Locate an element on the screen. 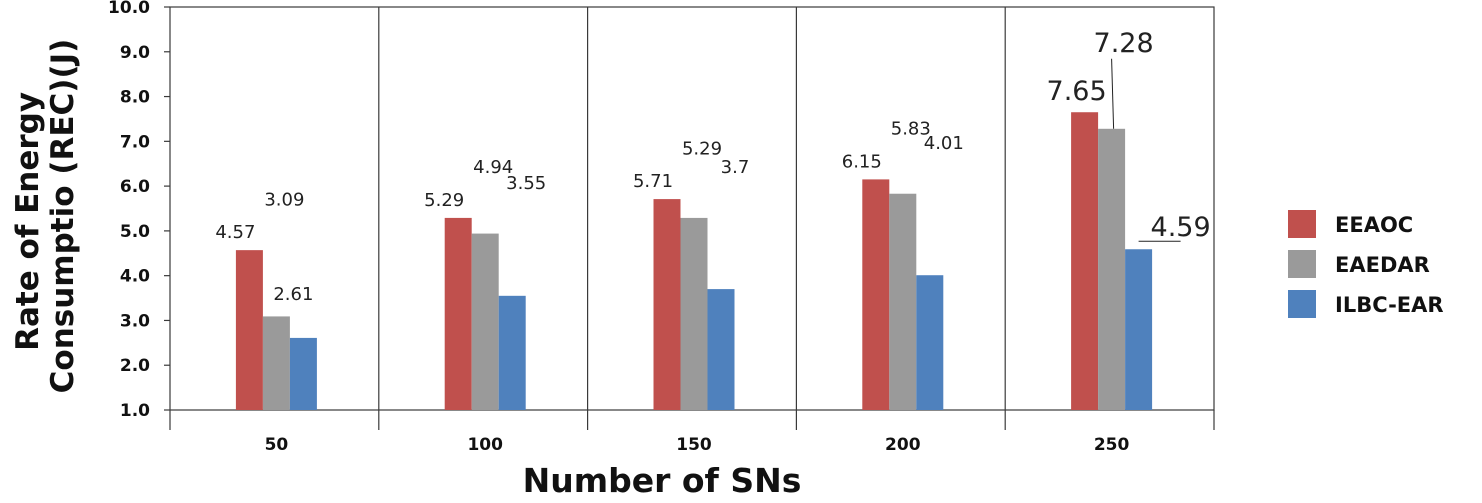 This screenshot has height=503, width=1482. y-tick-label: 10.0 is located at coordinates (129, 9).